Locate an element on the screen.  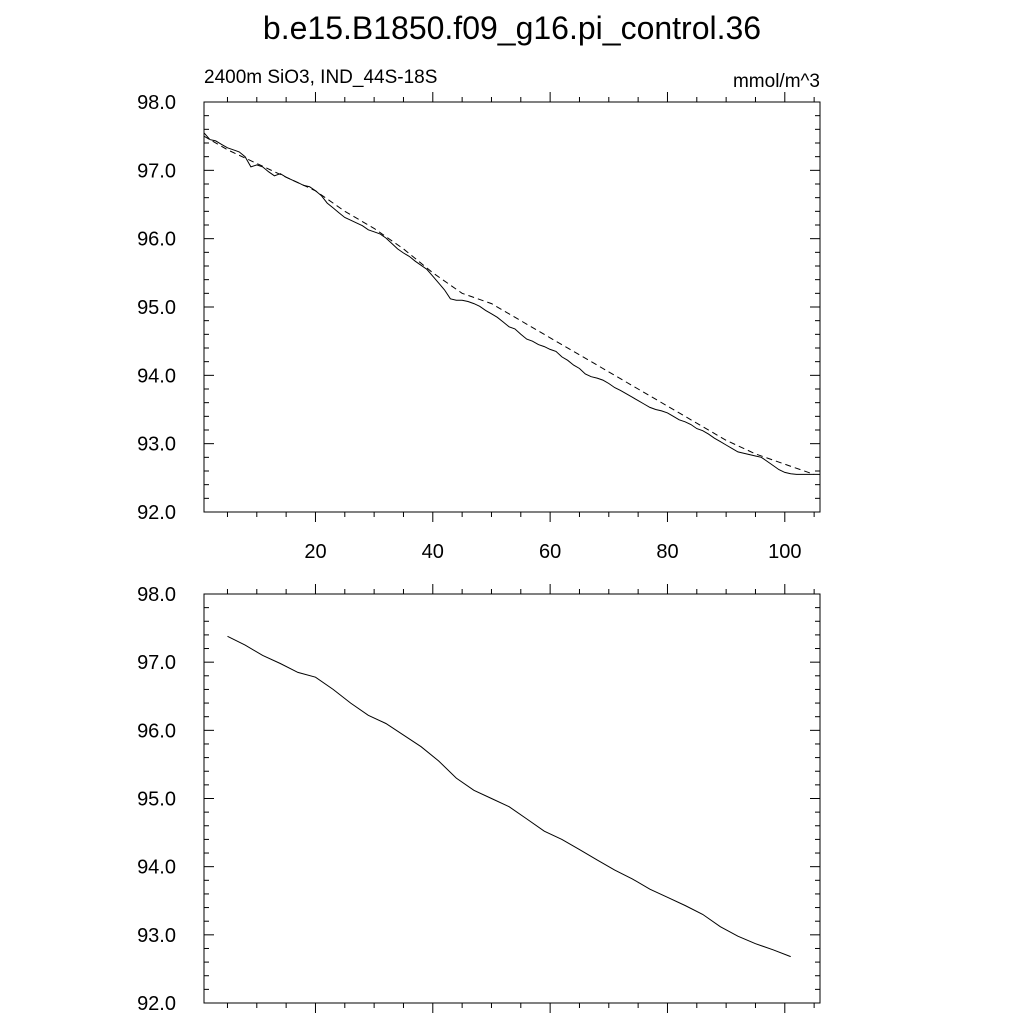
x-tick-label: 40 is located at coordinates (433, 552).